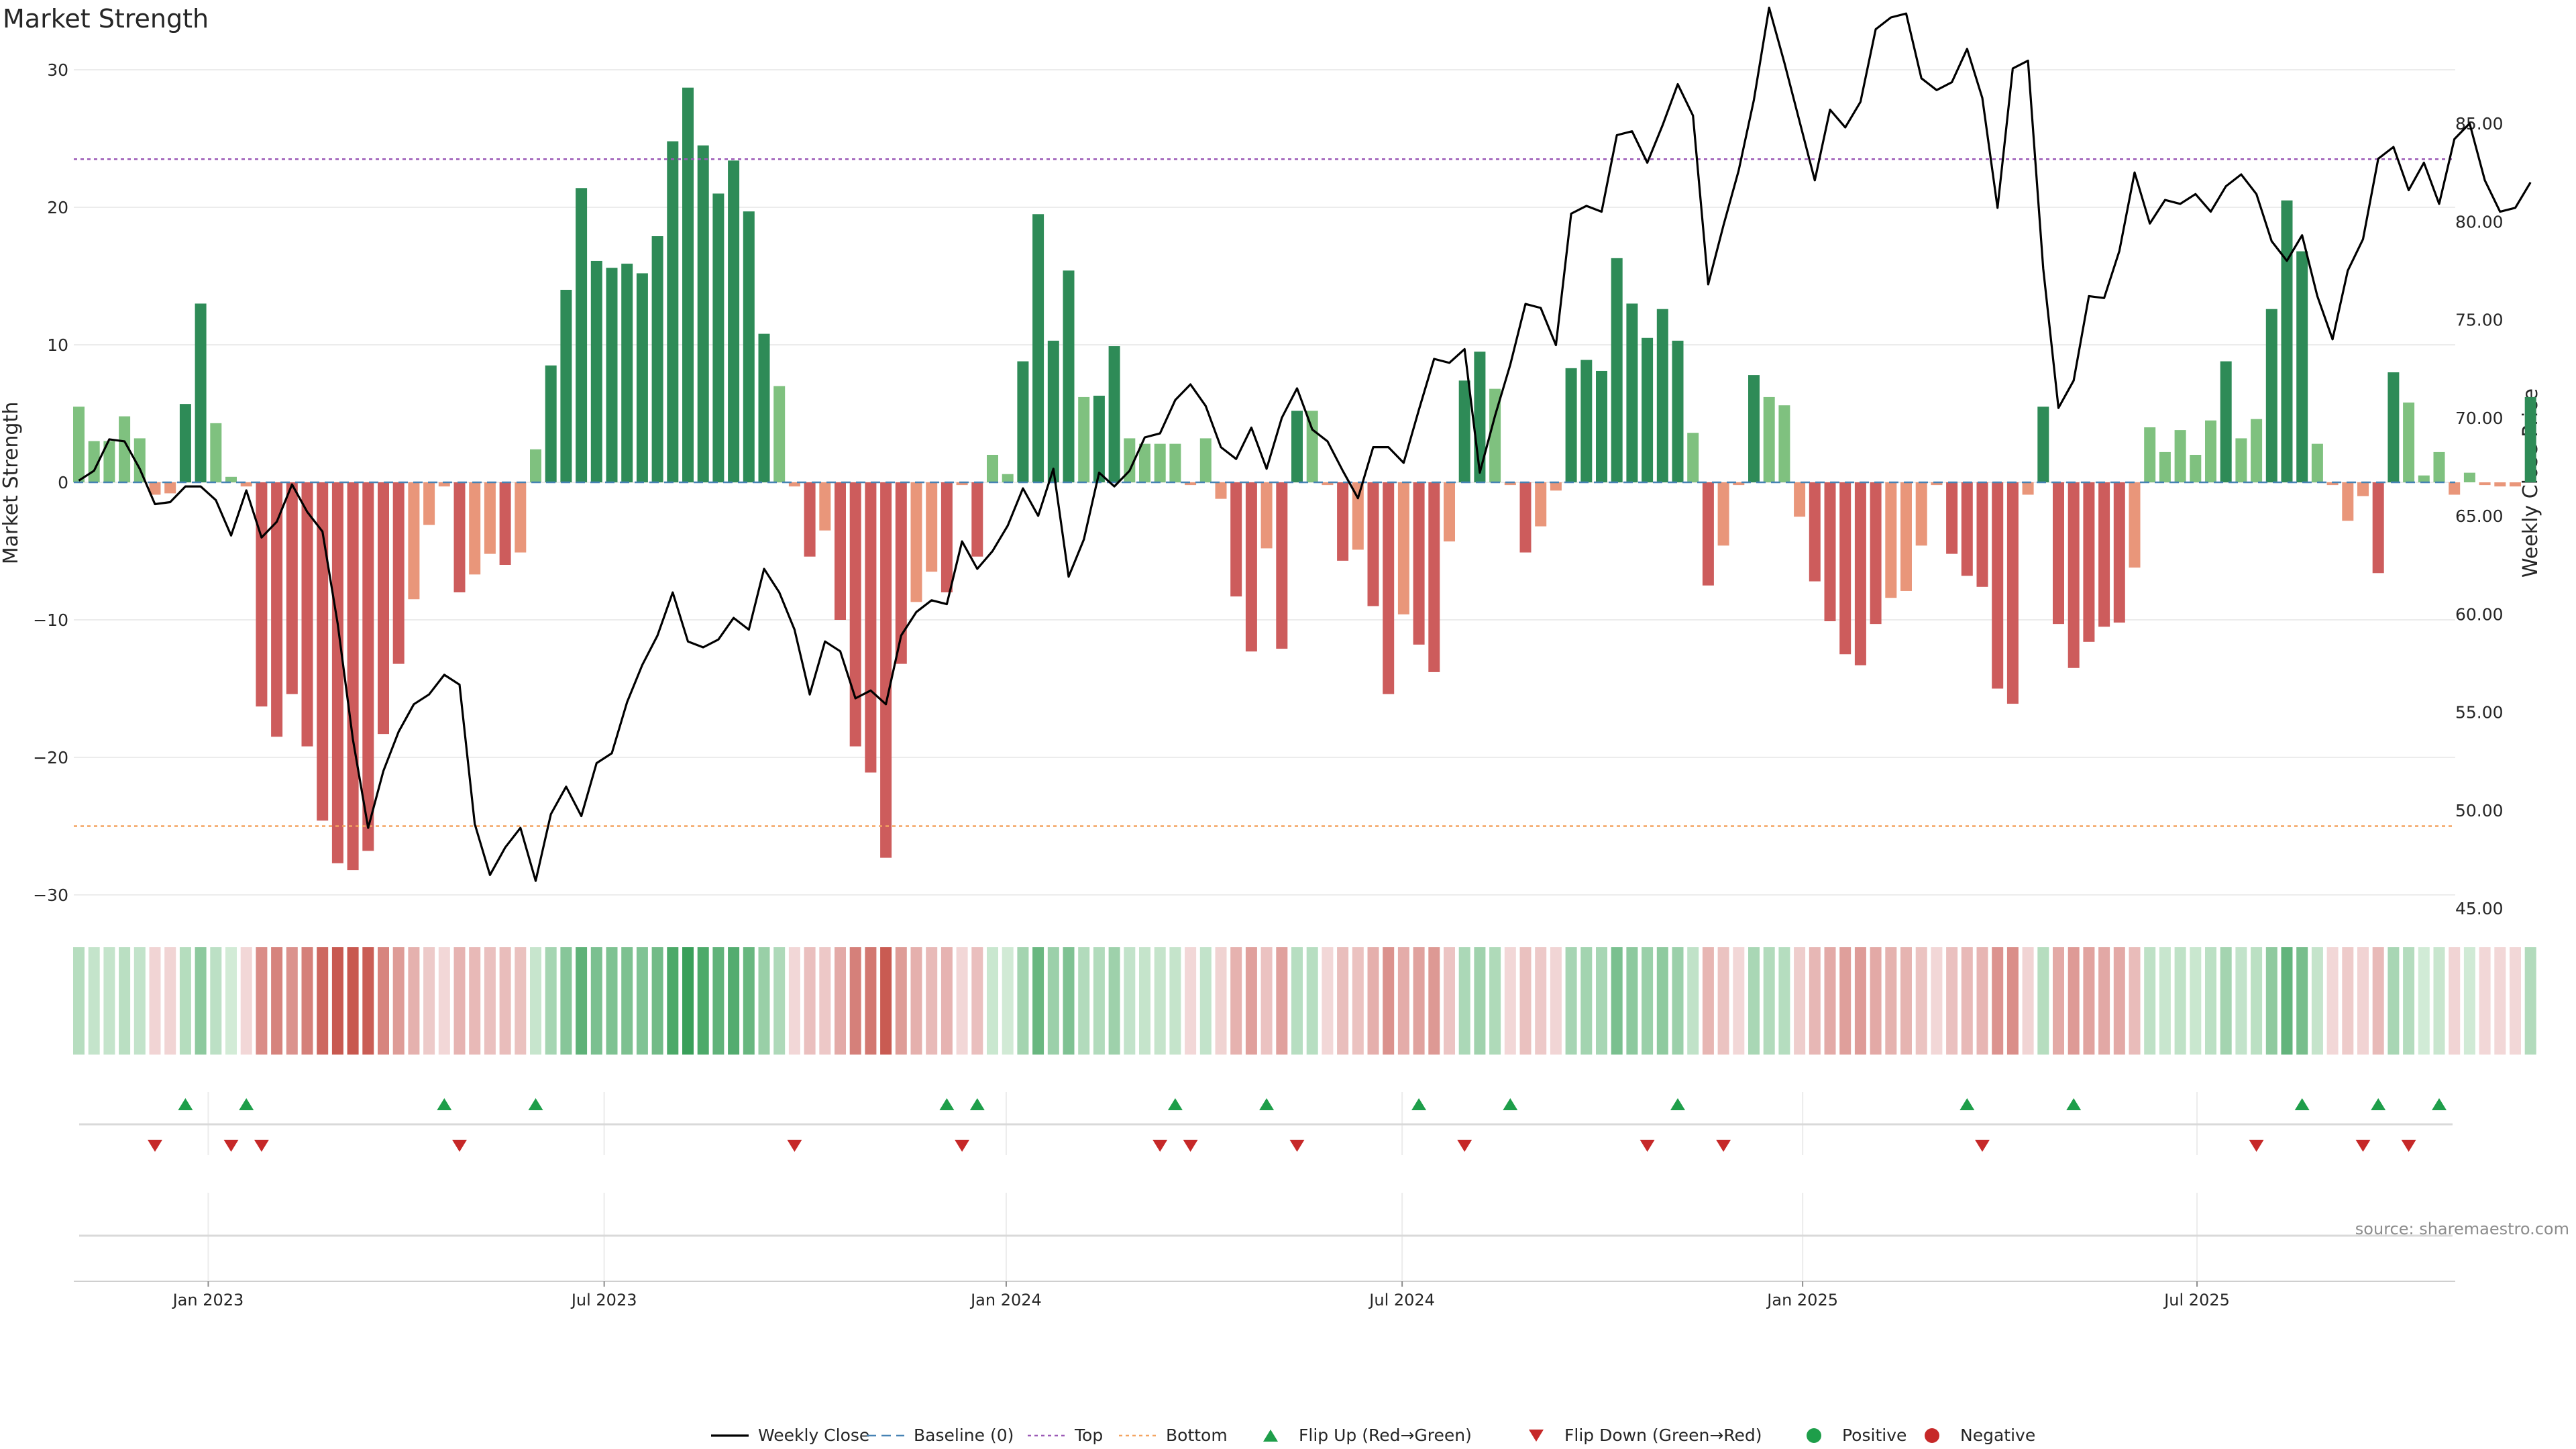  What do you see at coordinates (1270, 1436) in the screenshot?
I see `legend-swatch-flip-up` at bounding box center [1270, 1436].